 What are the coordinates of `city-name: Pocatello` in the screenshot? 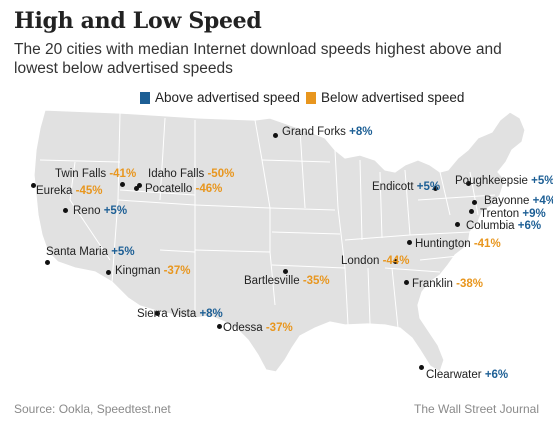 It's located at (169, 189).